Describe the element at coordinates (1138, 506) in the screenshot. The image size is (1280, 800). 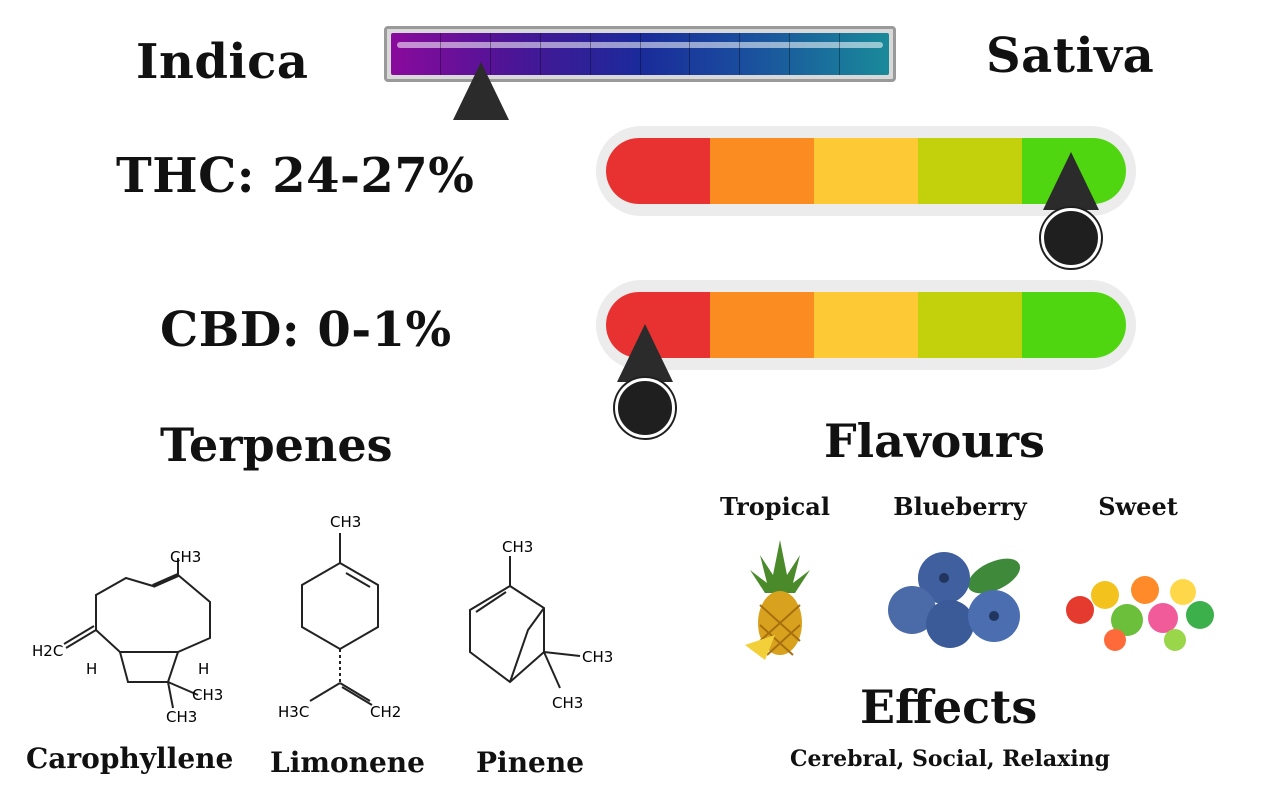
I see `flavour-name: Sweet` at that location.